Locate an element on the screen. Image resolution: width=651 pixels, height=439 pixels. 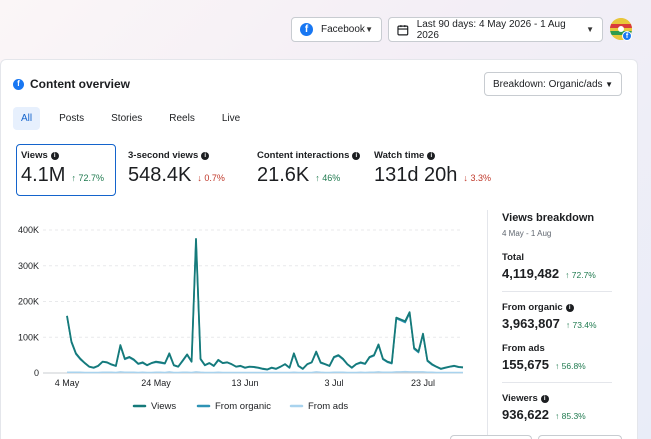
breakdown-value: 3,963,807 is located at coordinates (531, 323).